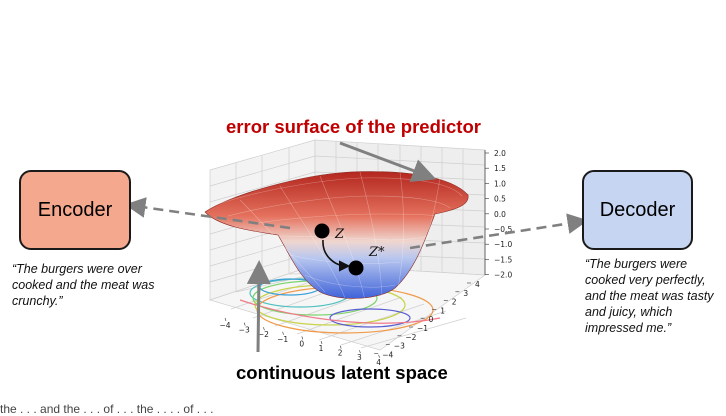  I want to click on y-tick-label: 4, so click(477, 284).